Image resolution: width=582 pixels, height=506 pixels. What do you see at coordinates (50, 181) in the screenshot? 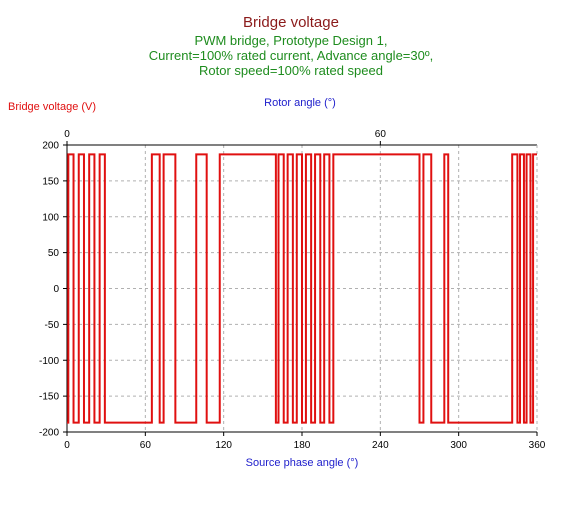
I see `y-tick-label: 150` at bounding box center [50, 181].